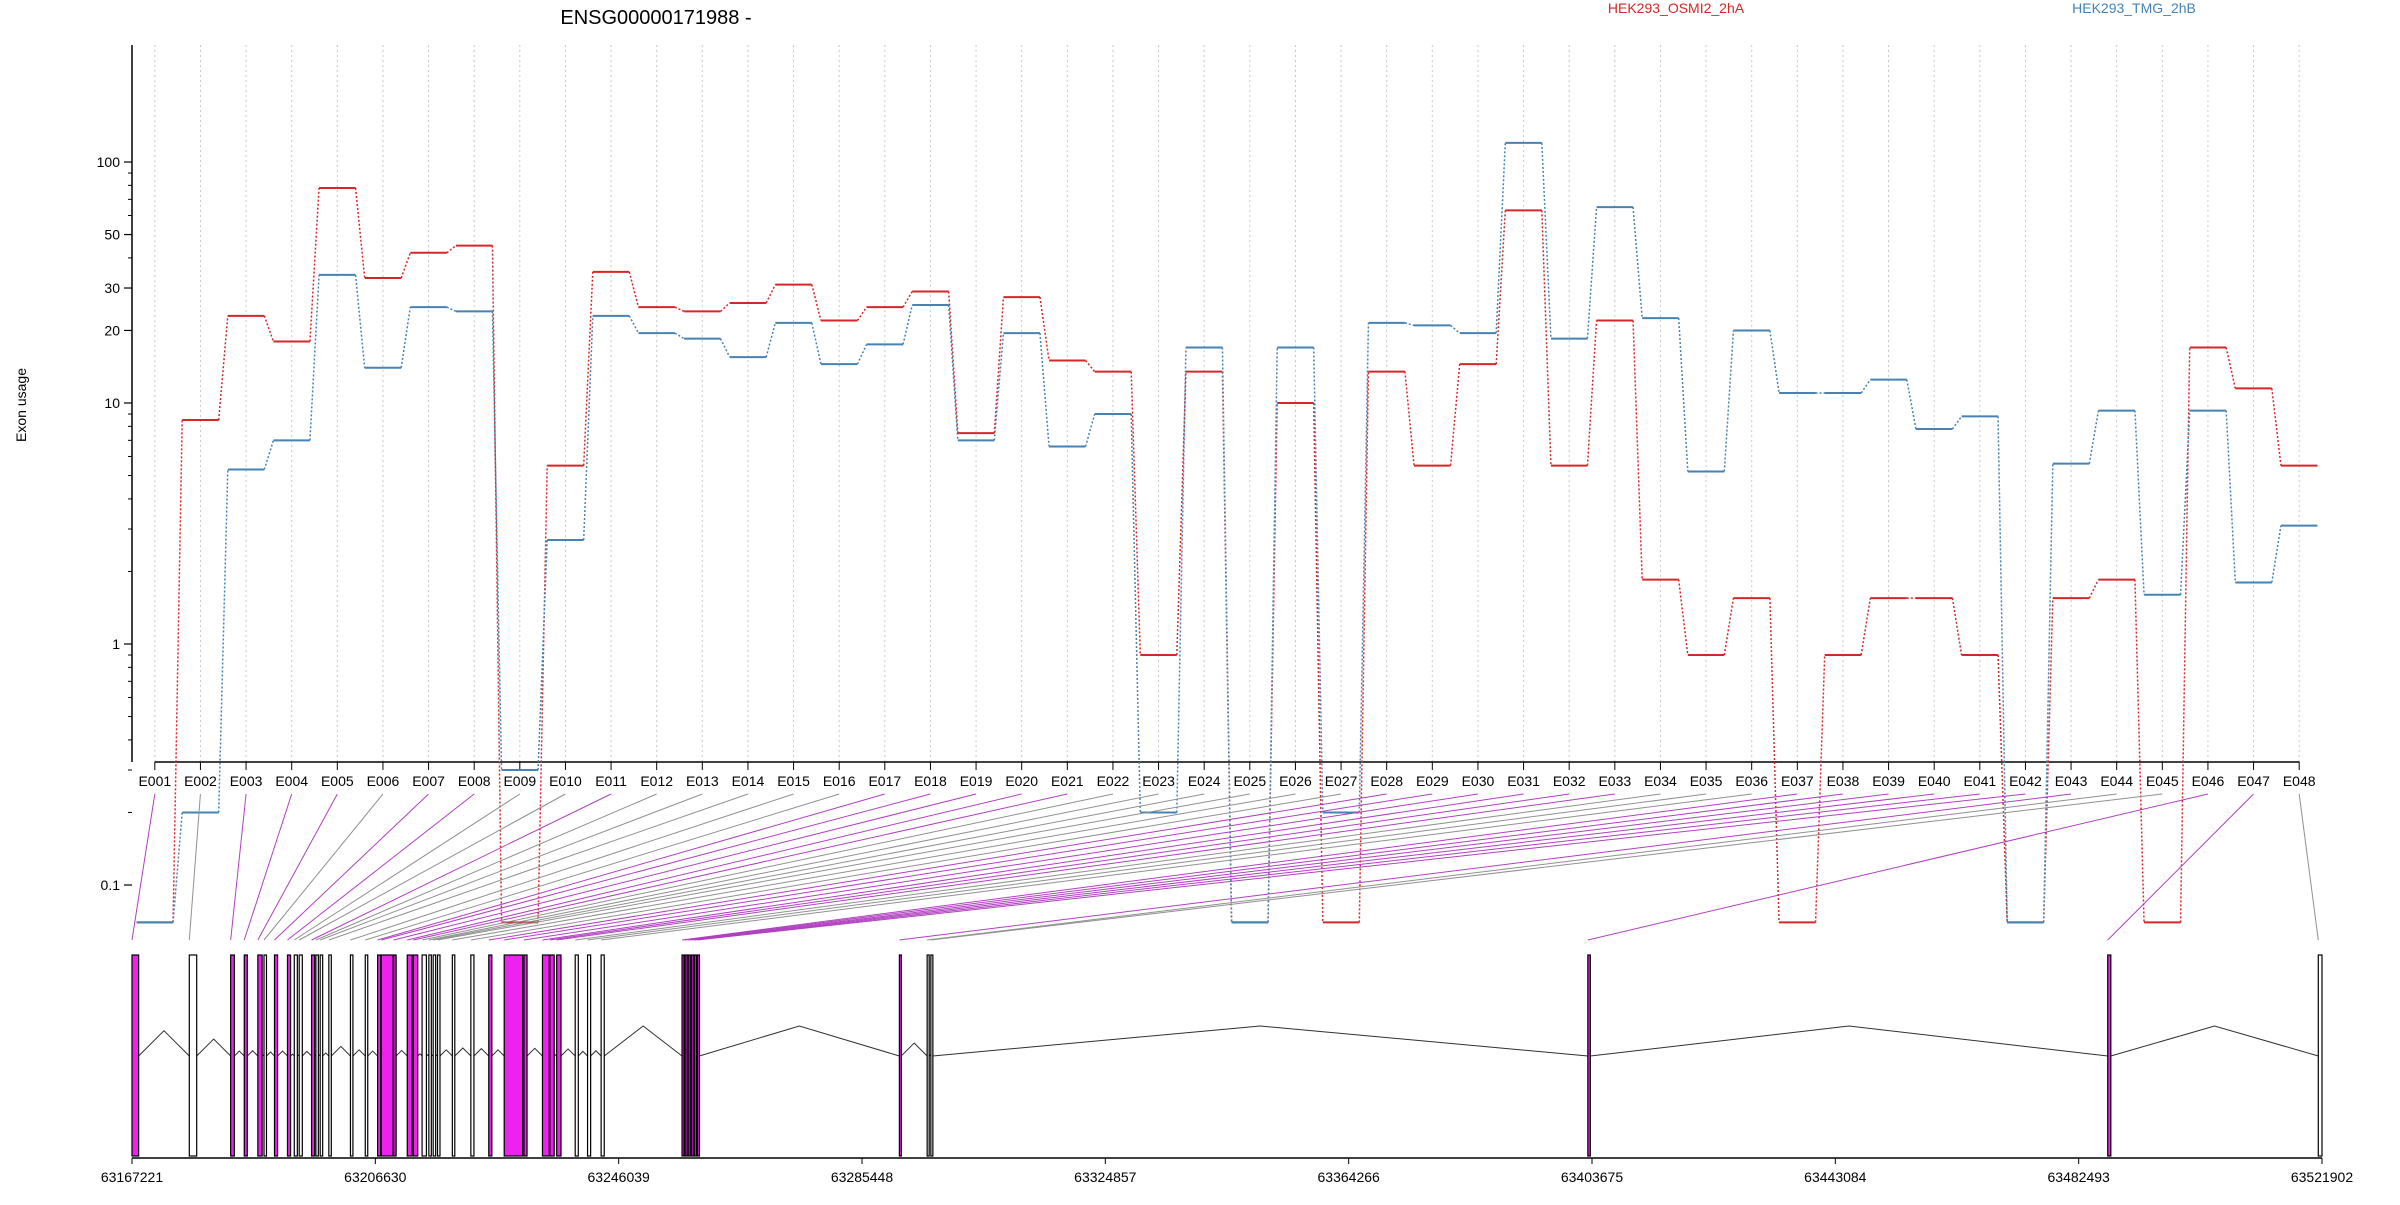 The width and height of the screenshot is (2400, 1205). Describe the element at coordinates (1569, 781) in the screenshot. I see `x-tick-label: E032` at that location.